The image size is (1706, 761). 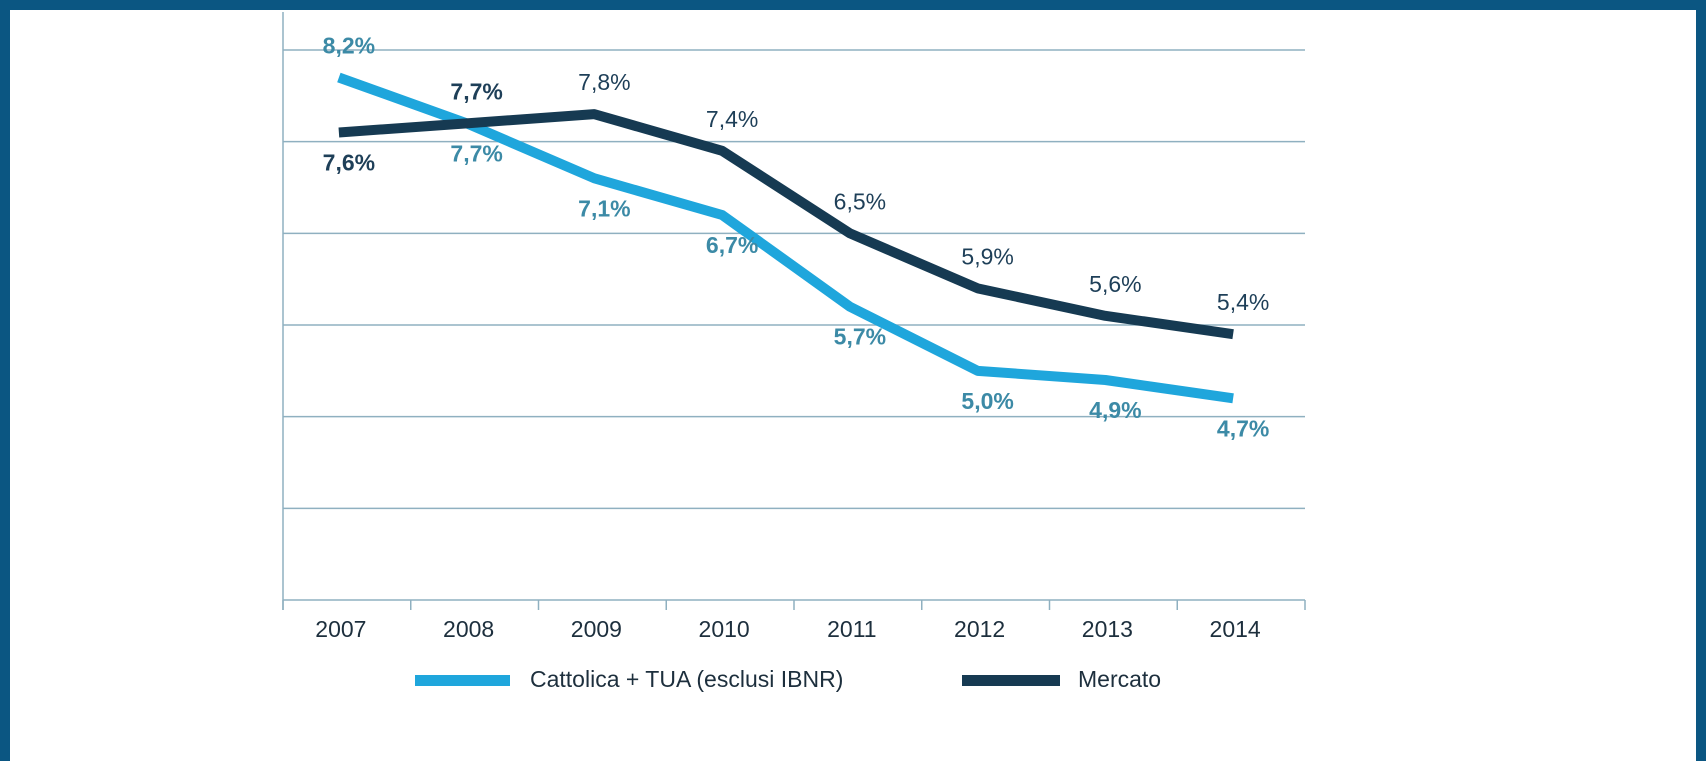 What do you see at coordinates (724, 629) in the screenshot?
I see `x-tick-label: 2010` at bounding box center [724, 629].